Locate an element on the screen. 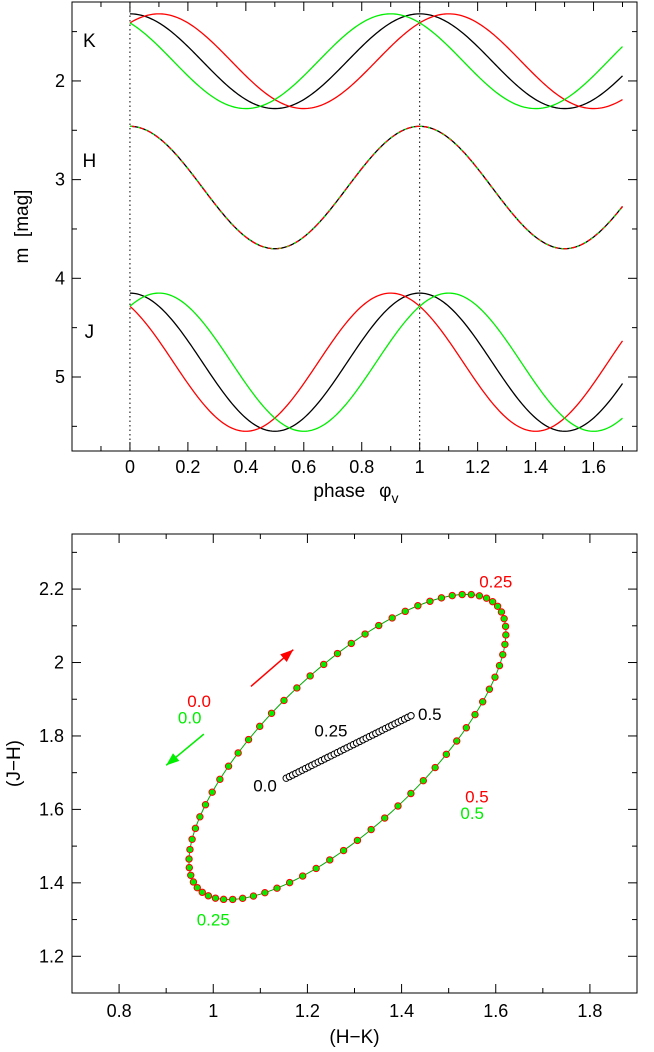  curve-h-black is located at coordinates (376, 187).